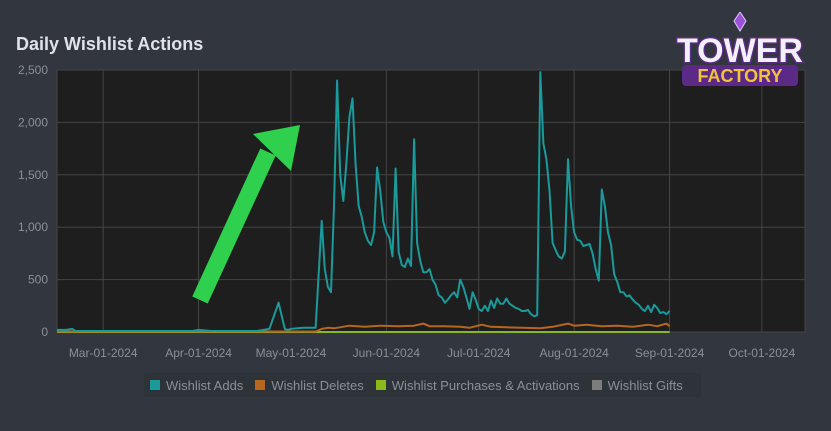 The width and height of the screenshot is (831, 431). What do you see at coordinates (387, 353) in the screenshot?
I see `x-tick-label: Jun-01-2024` at bounding box center [387, 353].